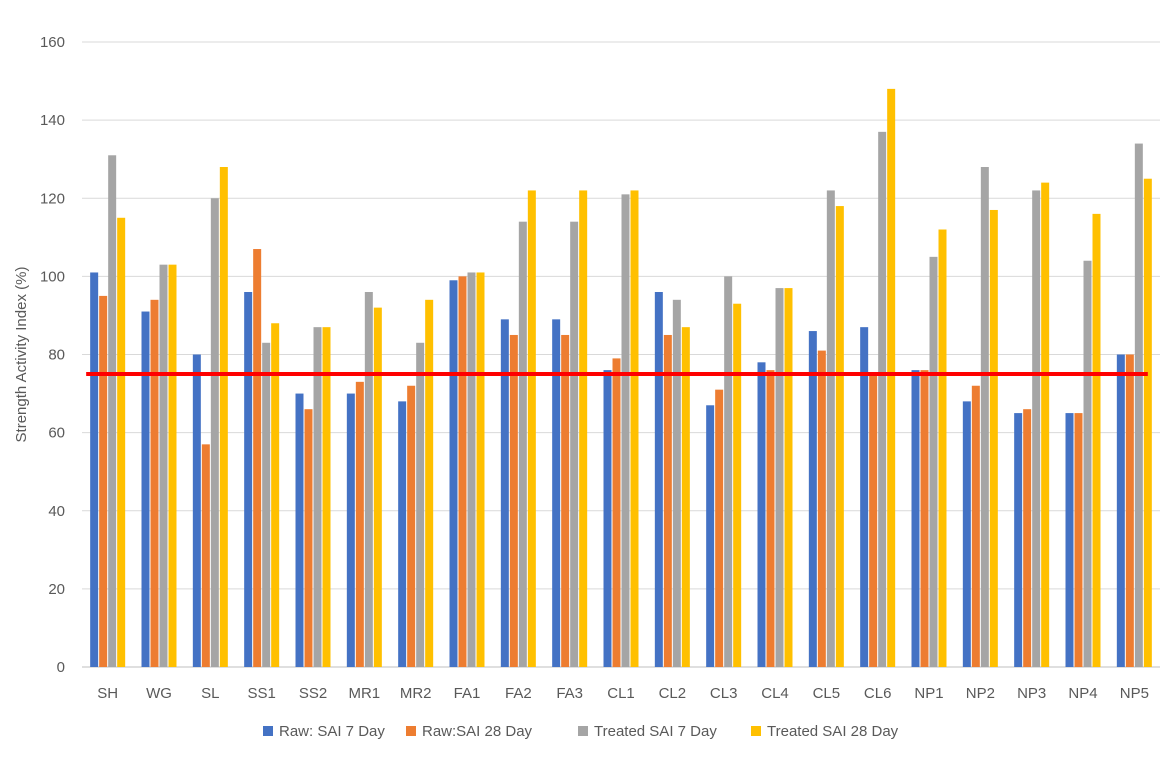  Describe the element at coordinates (364, 693) in the screenshot. I see `x-tick-label: MR1` at that location.